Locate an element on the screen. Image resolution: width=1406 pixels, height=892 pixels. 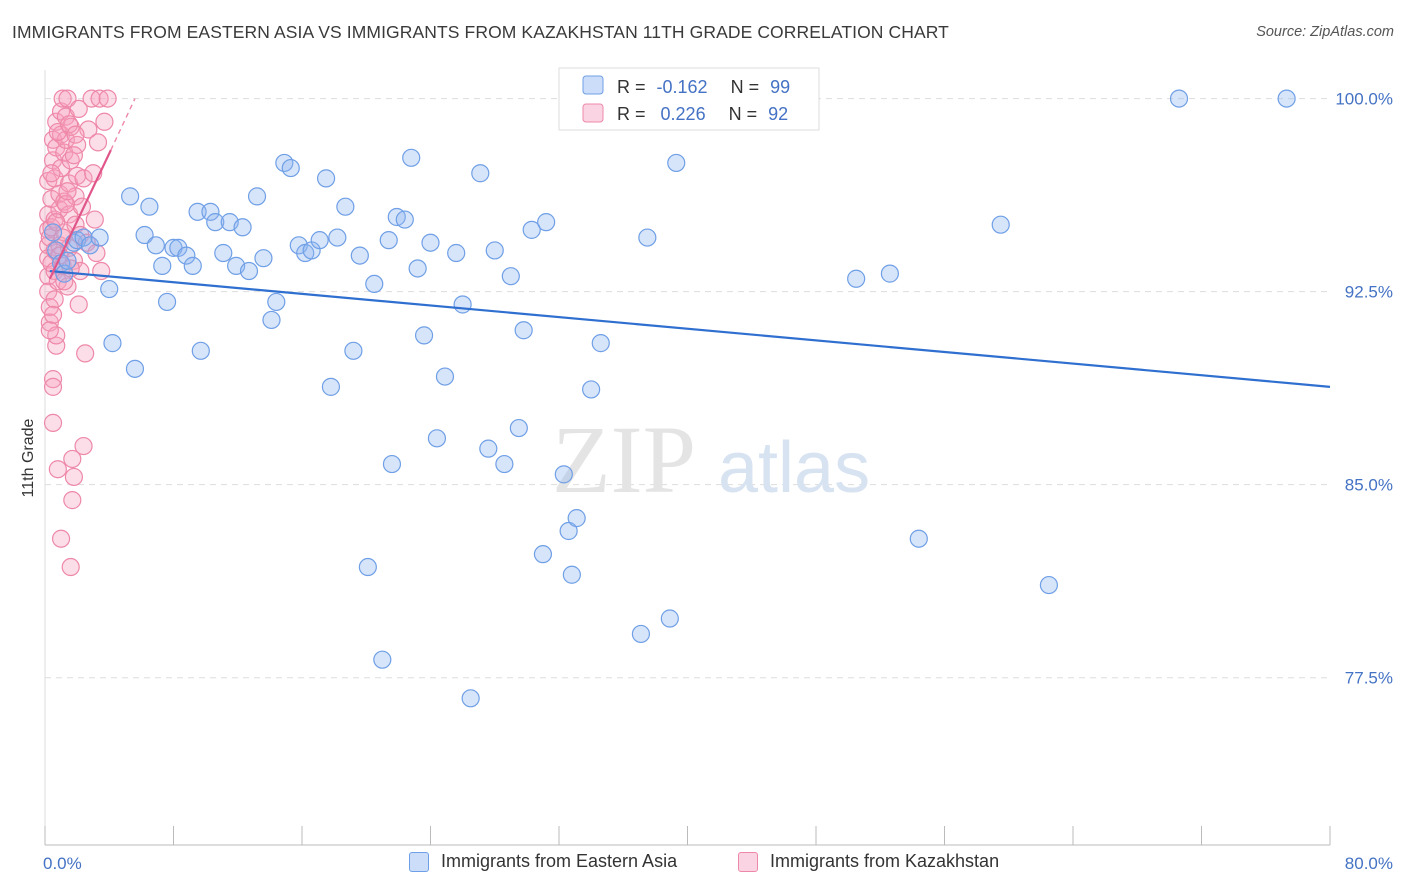
legend-n-label-1: N = is located at coordinates (745, 87).